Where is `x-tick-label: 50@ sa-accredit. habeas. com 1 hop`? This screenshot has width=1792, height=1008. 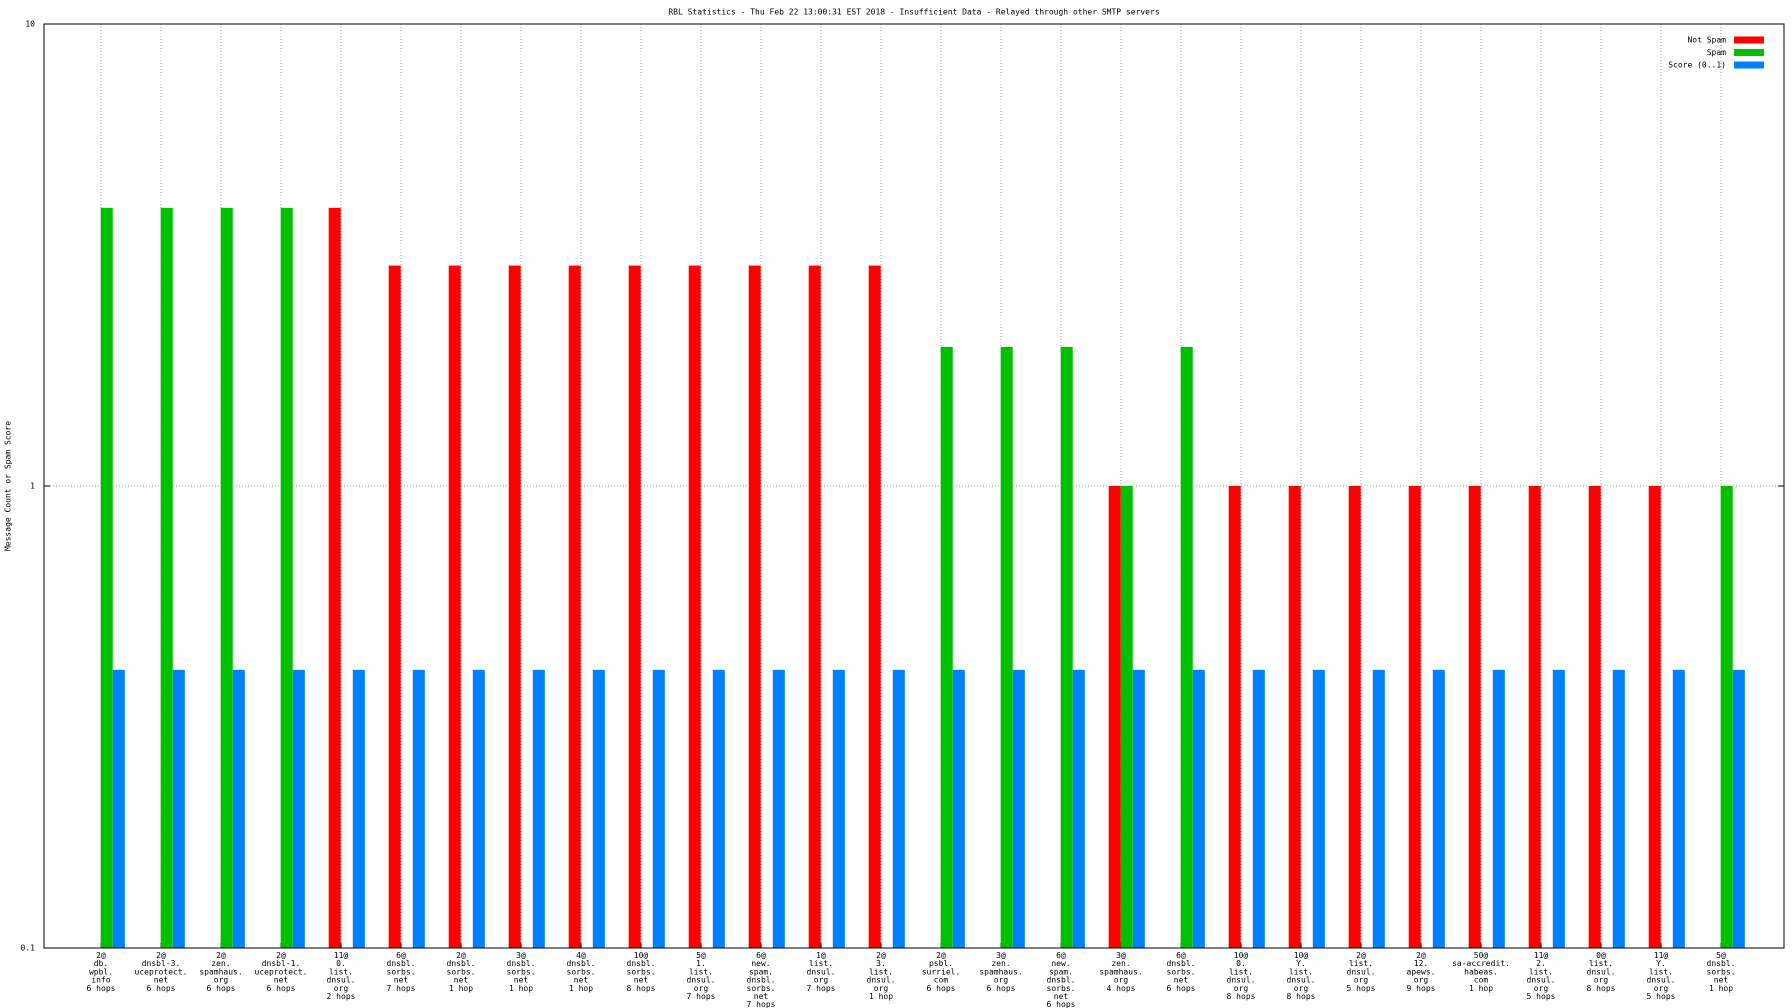 x-tick-label: 50@ sa-accredit. habeas. com 1 hop is located at coordinates (1481, 972).